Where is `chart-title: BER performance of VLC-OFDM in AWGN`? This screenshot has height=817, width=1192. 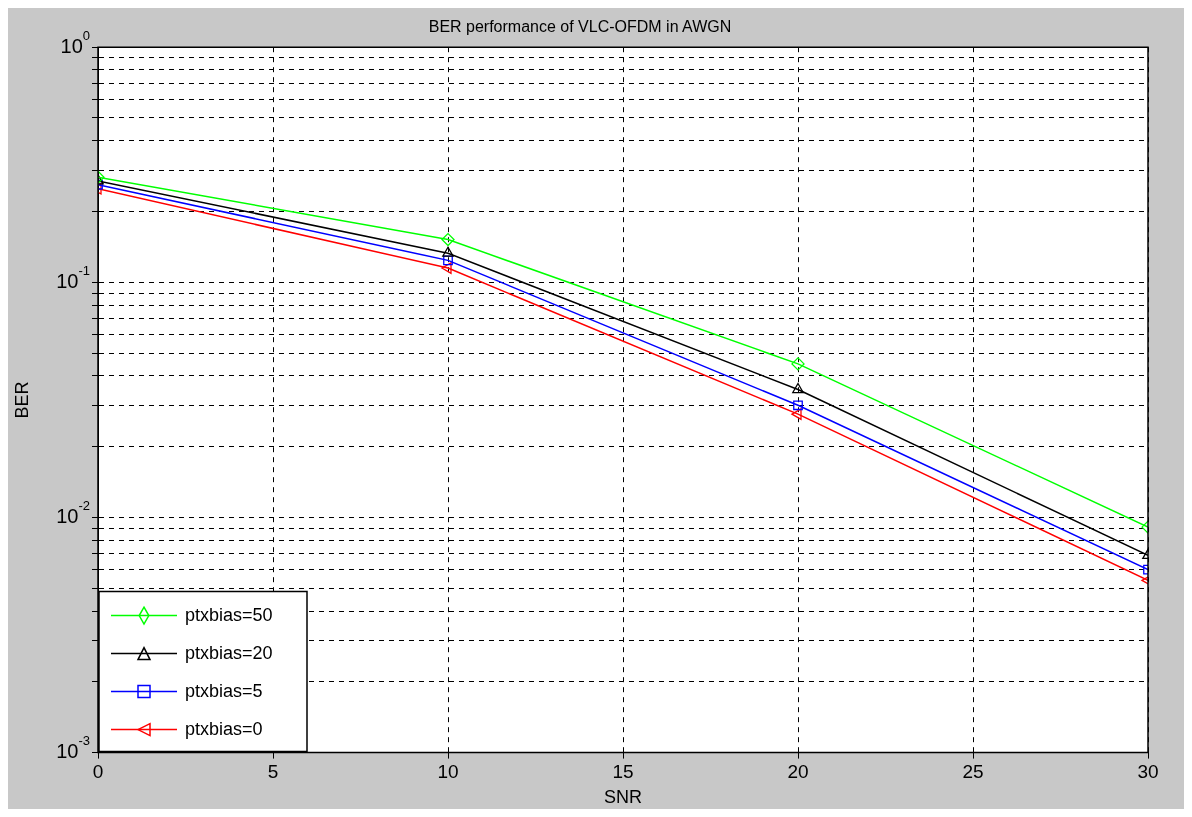 chart-title: BER performance of VLC-OFDM in AWGN is located at coordinates (580, 27).